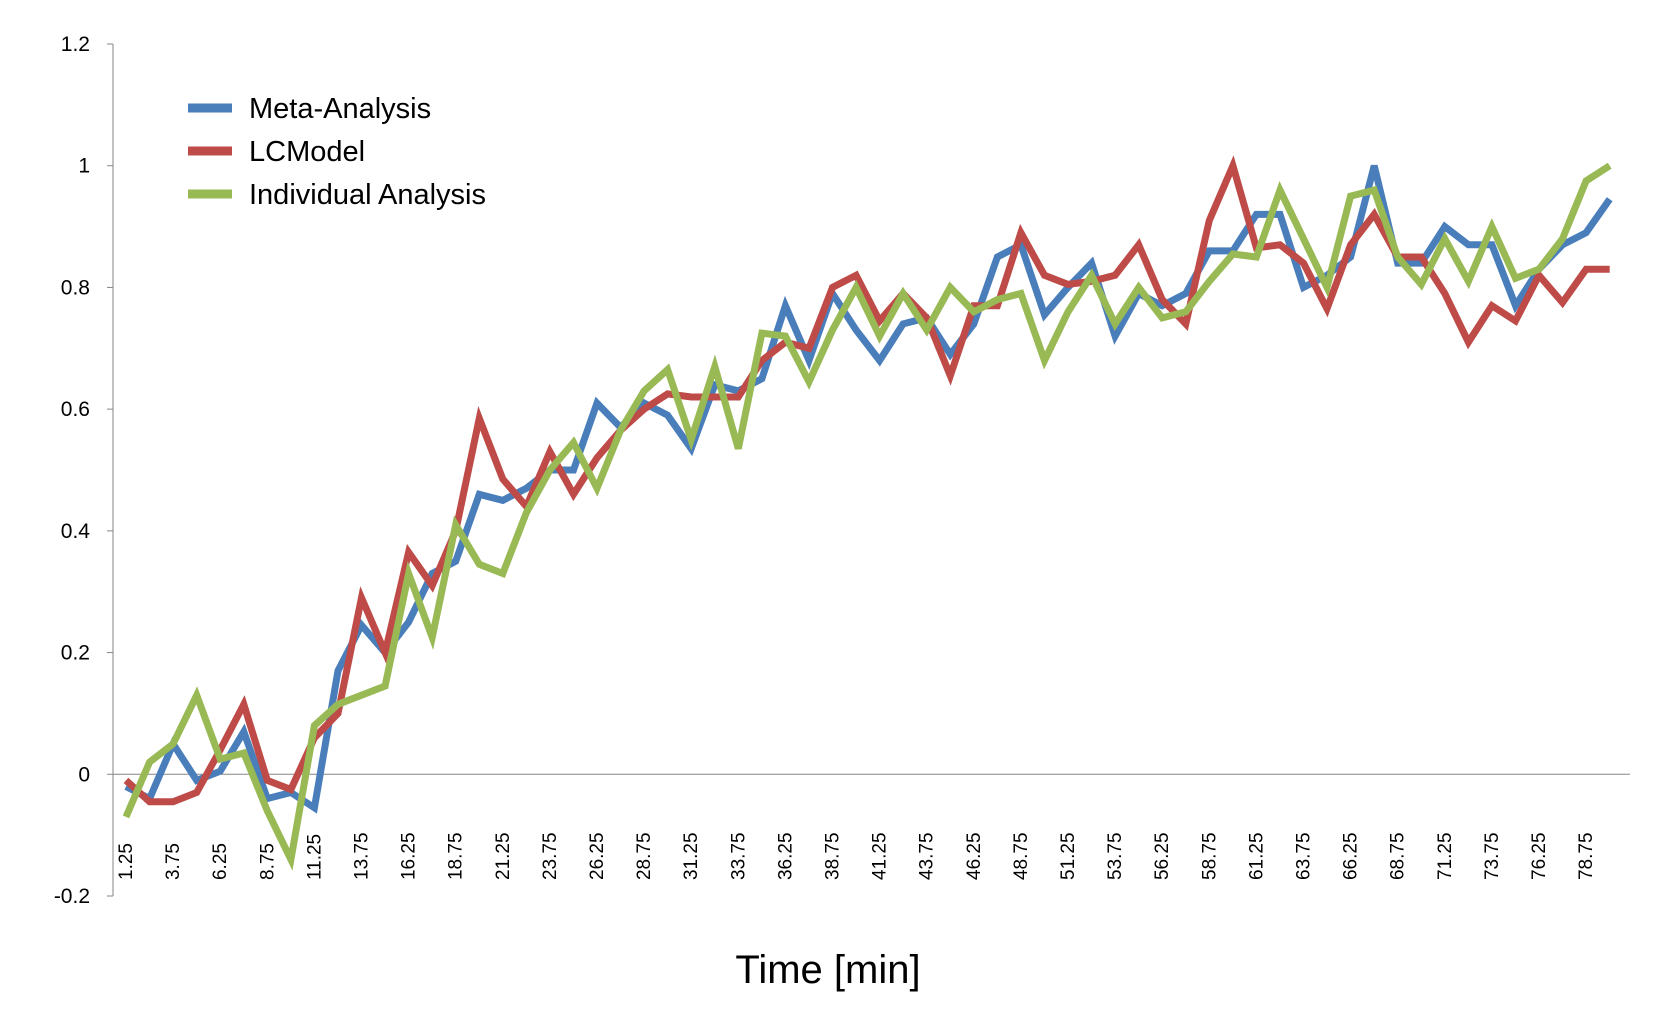 The width and height of the screenshot is (1678, 1024). What do you see at coordinates (110, 470) in the screenshot?
I see `y-axis` at bounding box center [110, 470].